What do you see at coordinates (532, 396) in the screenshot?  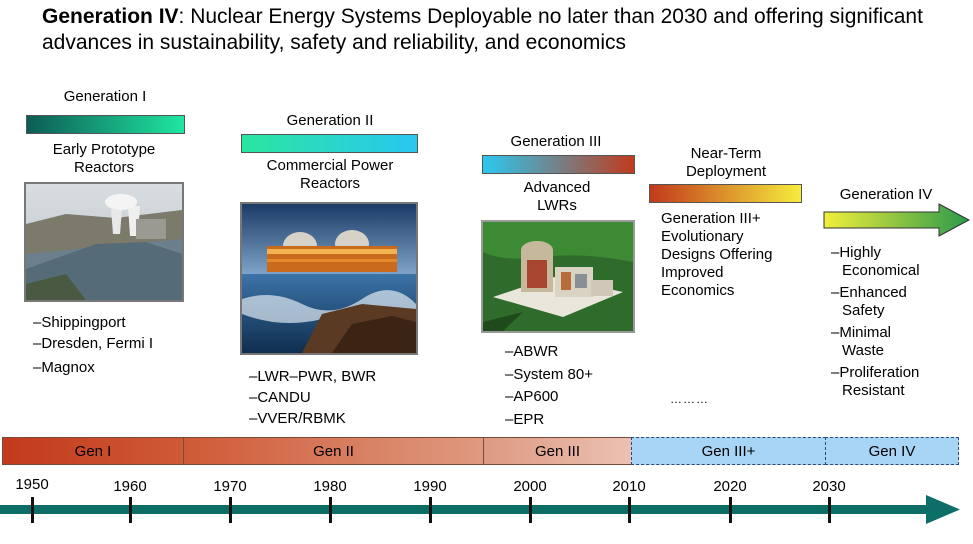 I see `list-item: –AP600` at bounding box center [532, 396].